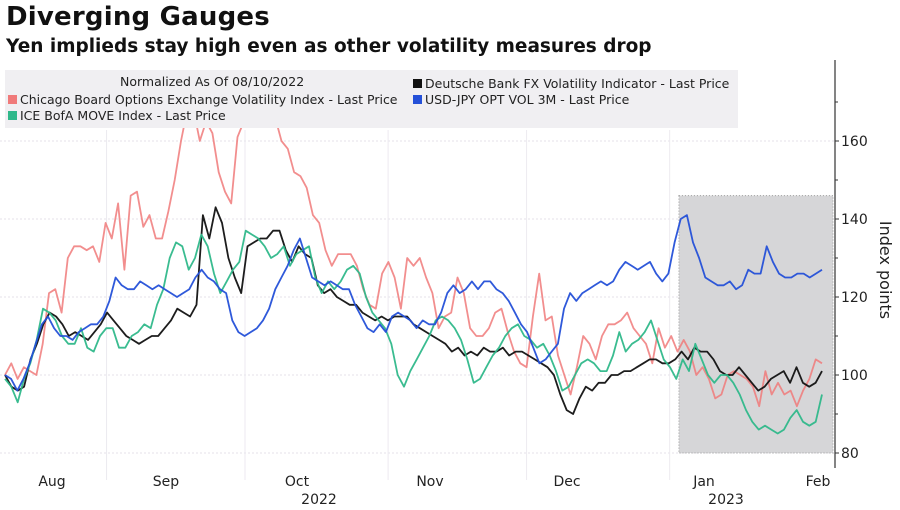 This screenshot has width=900, height=510. What do you see at coordinates (527, 99) in the screenshot?
I see `legend-label-usdjpy: USD-JPY OPT VOL 3M - Last Price` at bounding box center [527, 99].